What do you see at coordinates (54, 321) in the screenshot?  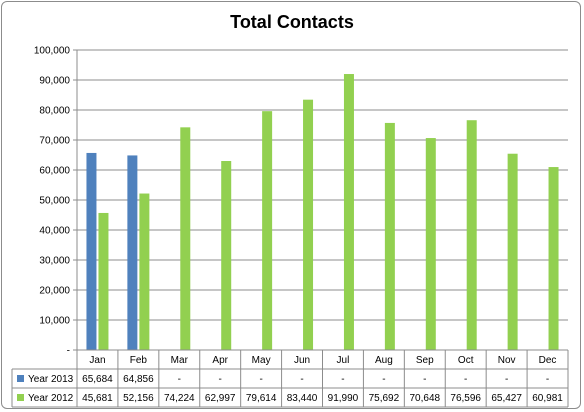 I see `y-tick-label: 10,000` at bounding box center [54, 321].